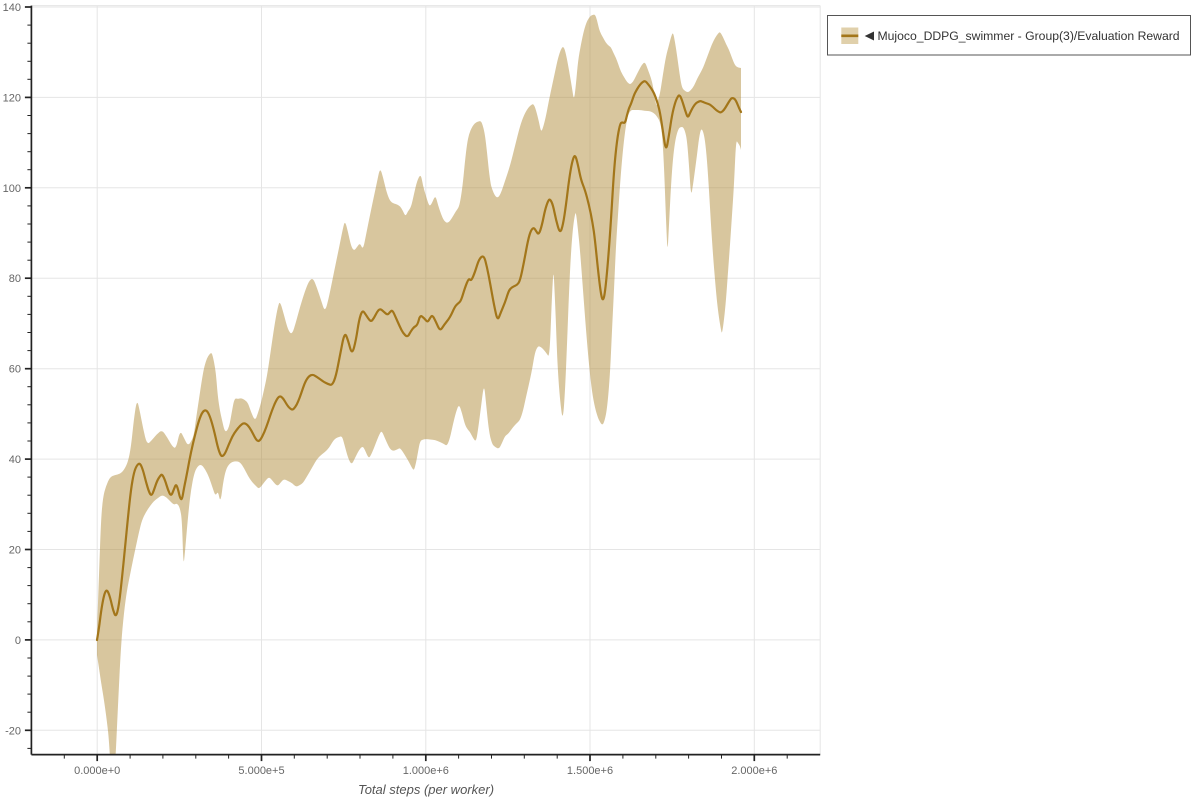 This screenshot has height=805, width=1200. What do you see at coordinates (97, 771) in the screenshot?
I see `svg-text: 0.000e+0` at bounding box center [97, 771].